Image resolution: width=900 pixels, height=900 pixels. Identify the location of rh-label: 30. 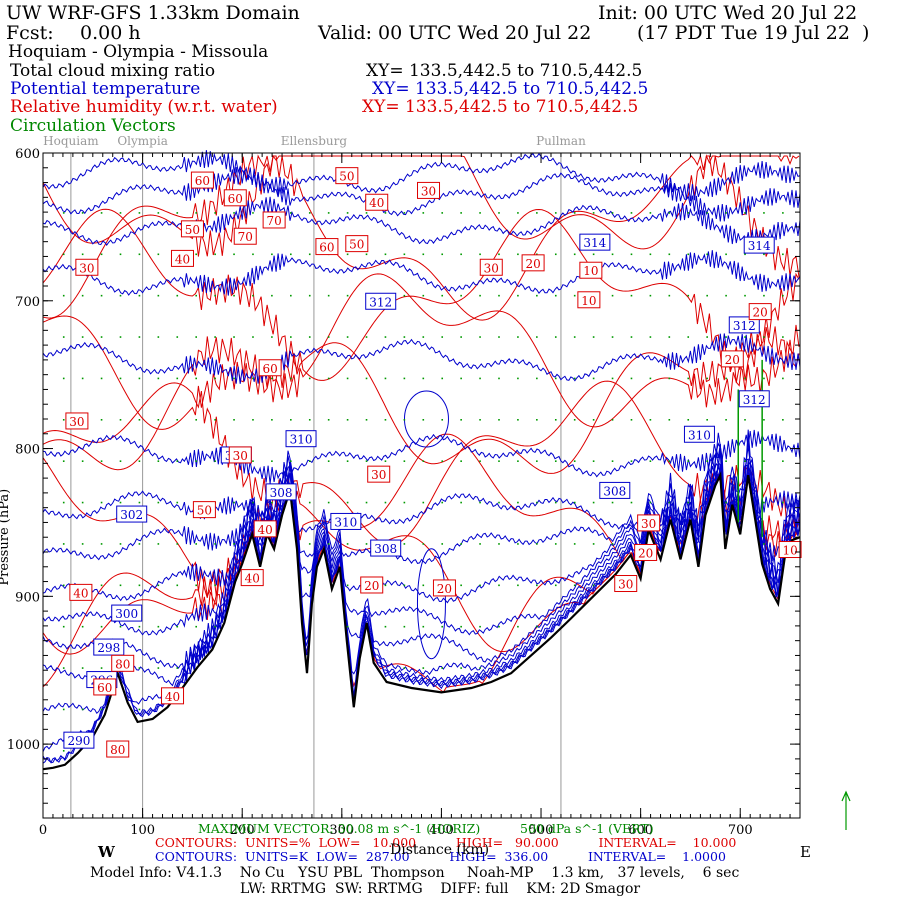
(625, 585).